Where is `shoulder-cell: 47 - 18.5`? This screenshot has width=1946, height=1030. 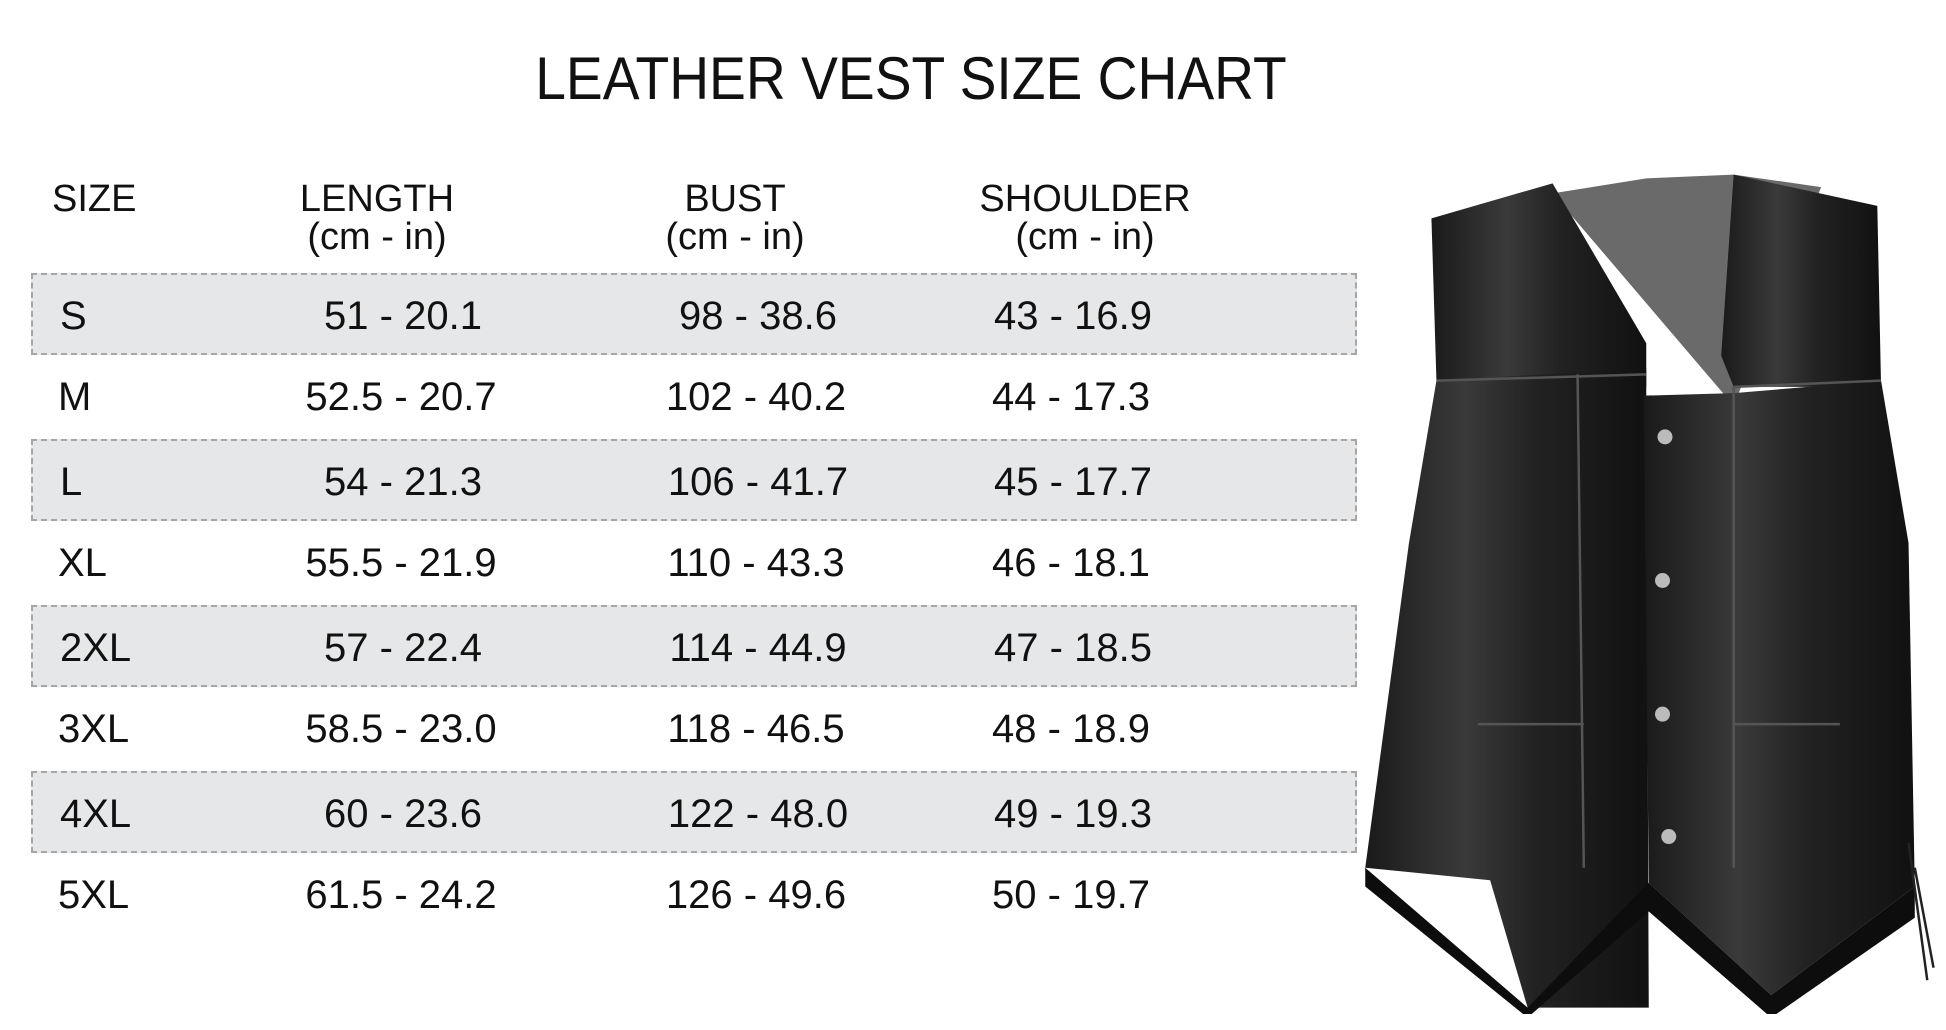 shoulder-cell: 47 - 18.5 is located at coordinates (1073, 648).